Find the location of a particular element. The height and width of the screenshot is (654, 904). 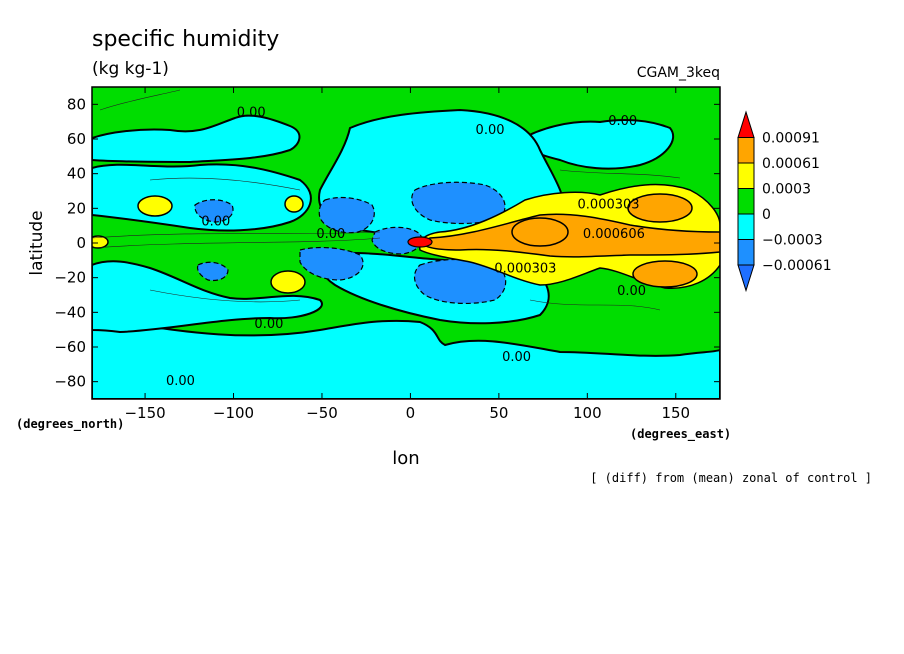

colorbar-level-label: −0.0003 is located at coordinates (792, 241).